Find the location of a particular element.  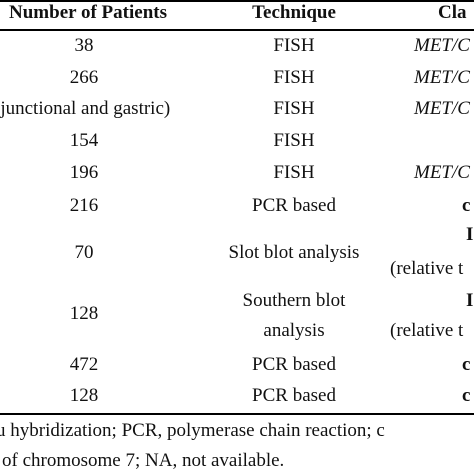

row-6-classification: c is located at coordinates (466, 205).